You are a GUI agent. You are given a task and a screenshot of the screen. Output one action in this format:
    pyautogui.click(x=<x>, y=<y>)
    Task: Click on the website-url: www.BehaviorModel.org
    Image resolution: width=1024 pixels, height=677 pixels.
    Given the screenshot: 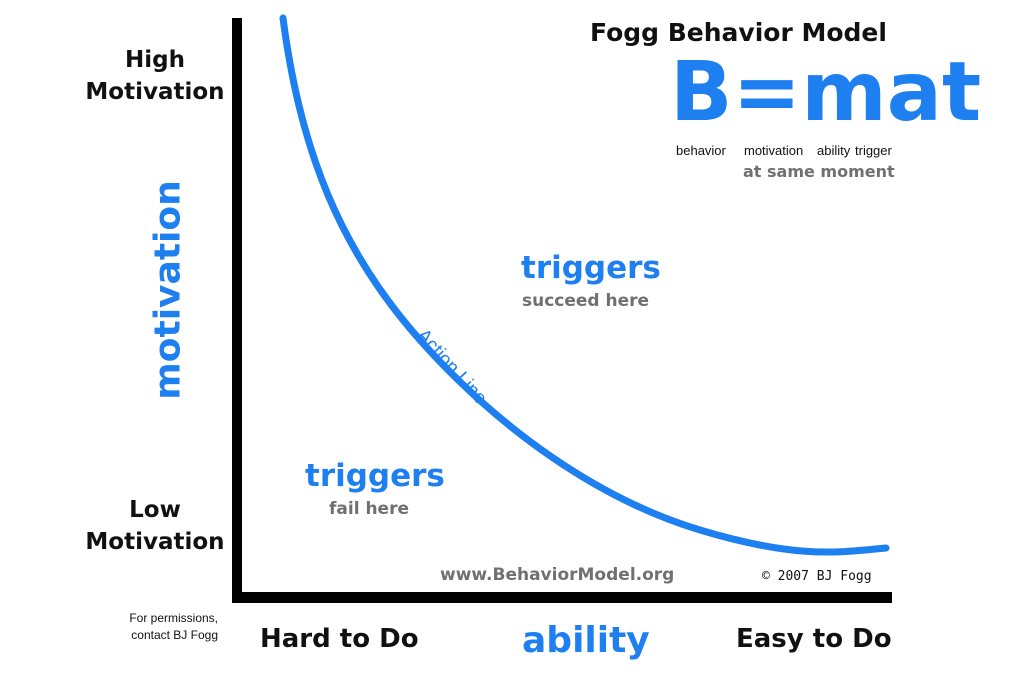 What is the action you would take?
    pyautogui.click(x=557, y=575)
    